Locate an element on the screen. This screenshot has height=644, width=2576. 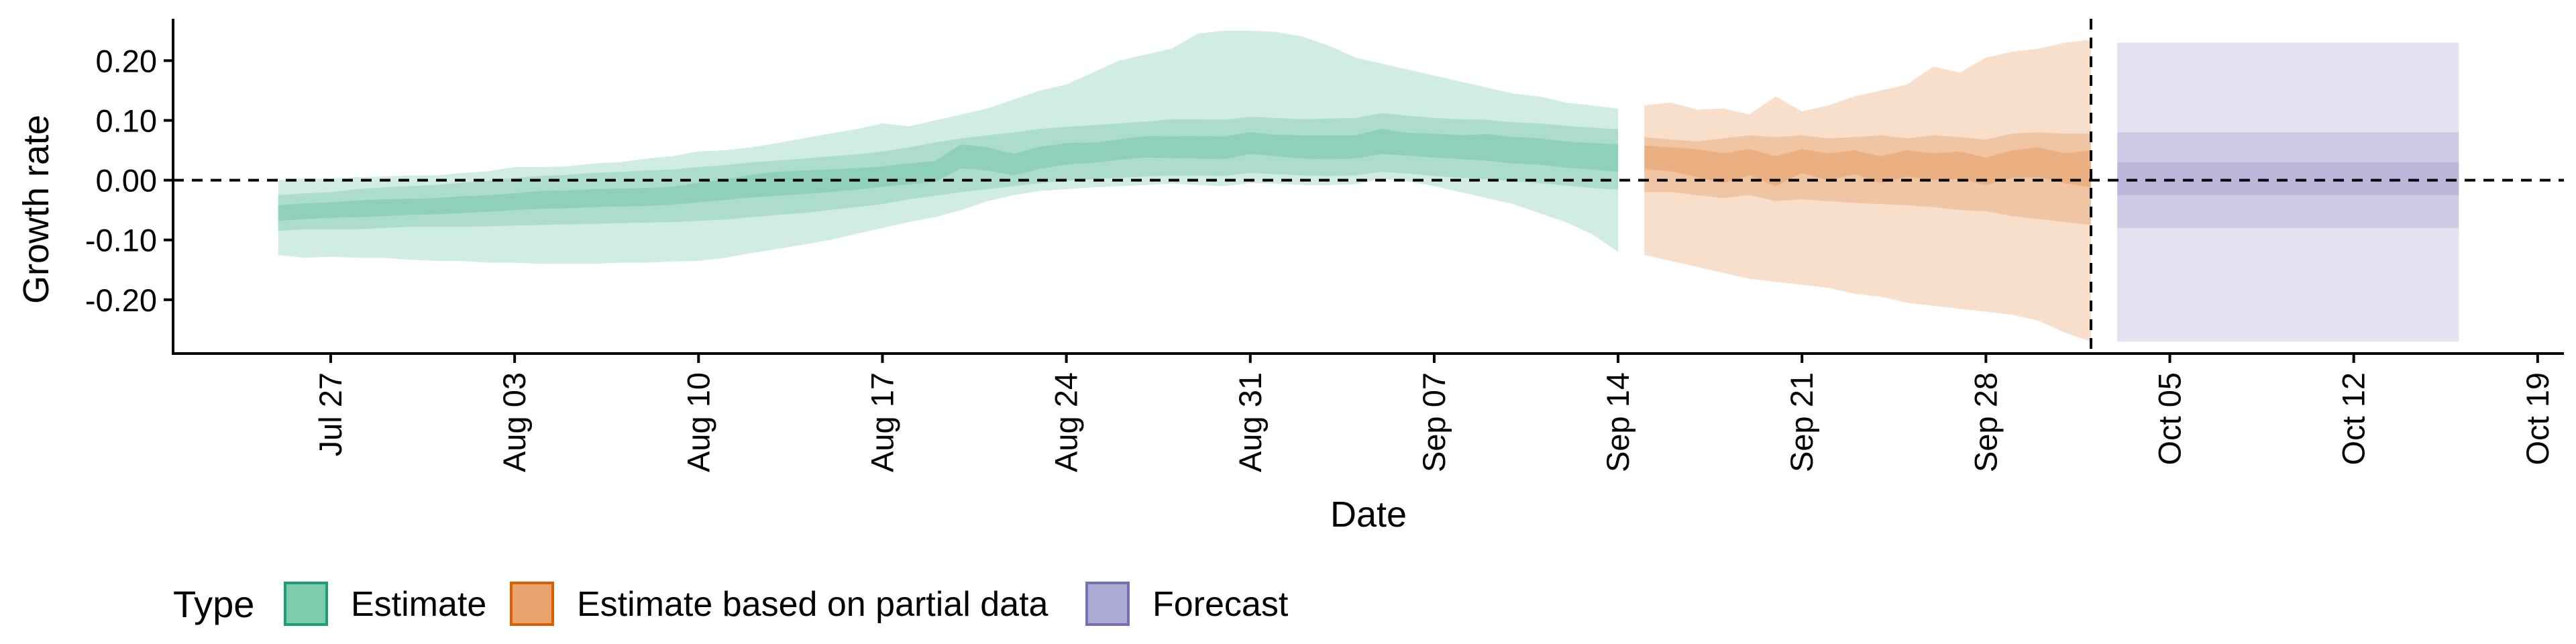
x-tick-label: Oct 05 is located at coordinates (2170, 418).